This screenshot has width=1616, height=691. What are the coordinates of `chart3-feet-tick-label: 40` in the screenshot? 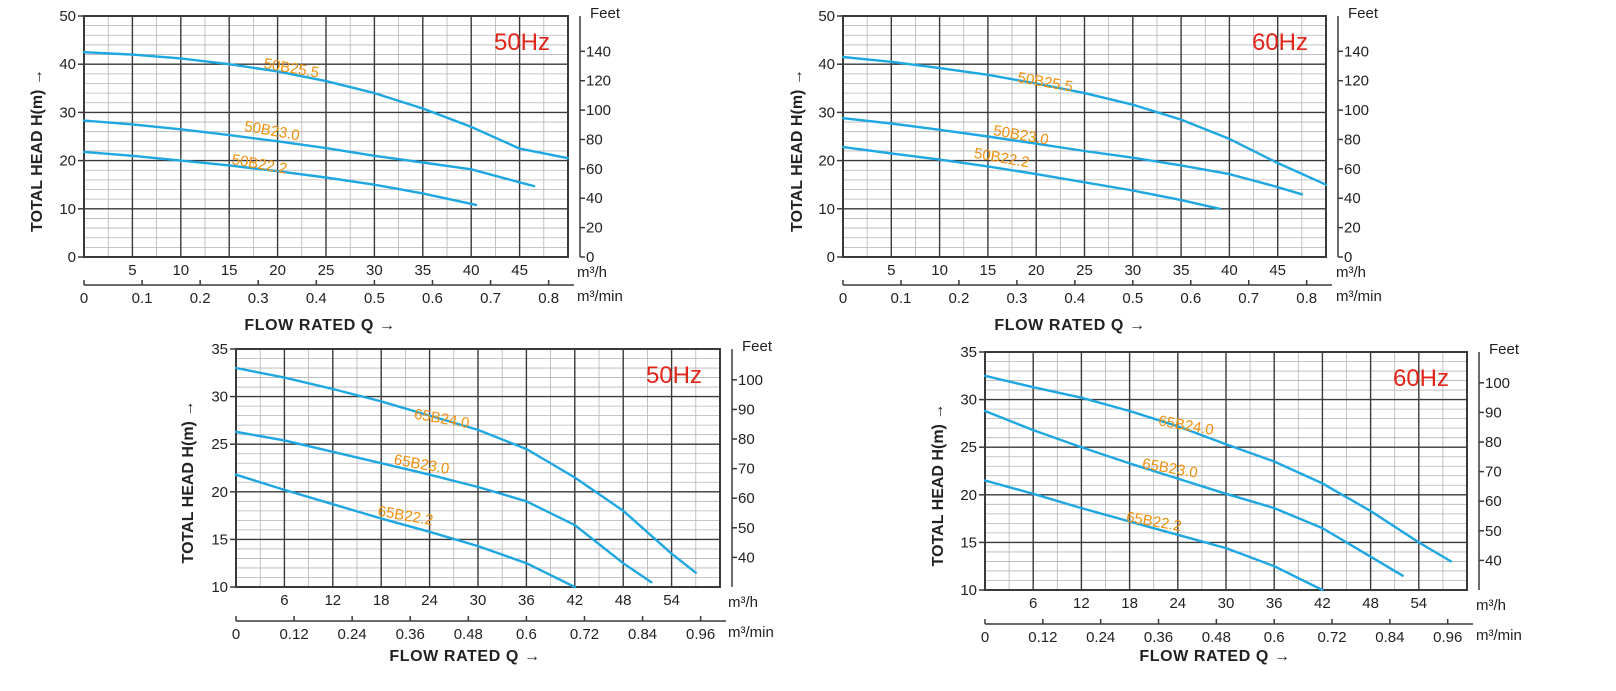 It's located at (746, 557).